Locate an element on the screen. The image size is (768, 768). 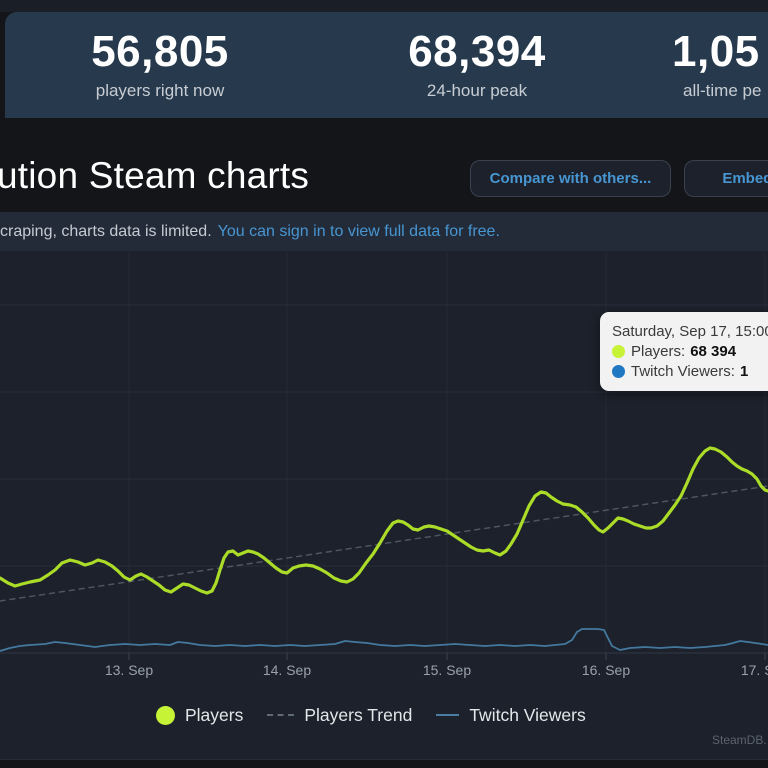
tooltip-players-label: Players: is located at coordinates (658, 351).